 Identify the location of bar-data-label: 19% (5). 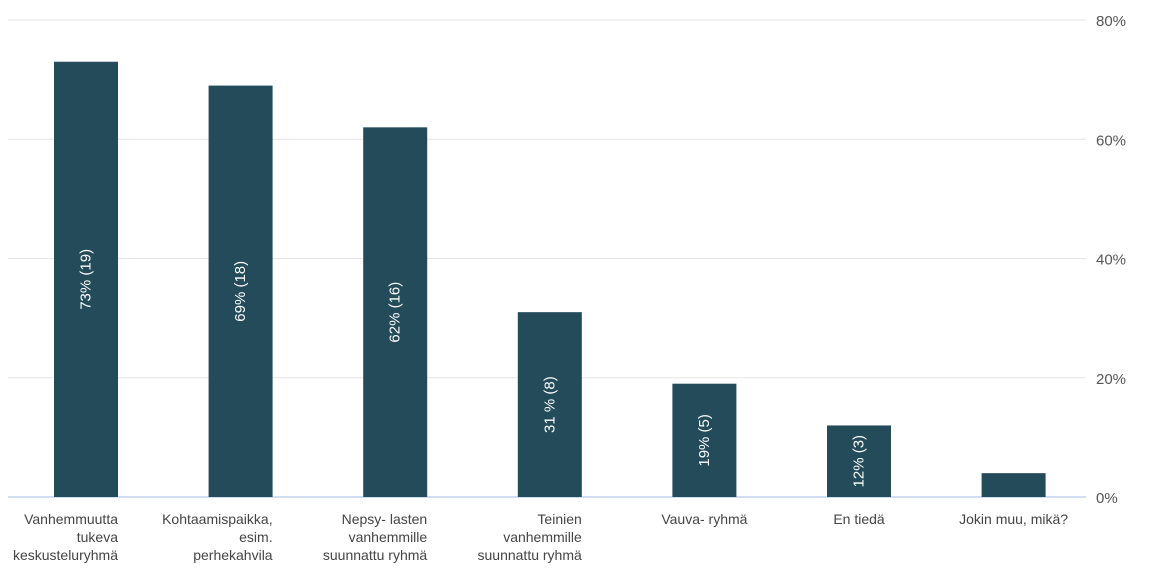
(704, 440).